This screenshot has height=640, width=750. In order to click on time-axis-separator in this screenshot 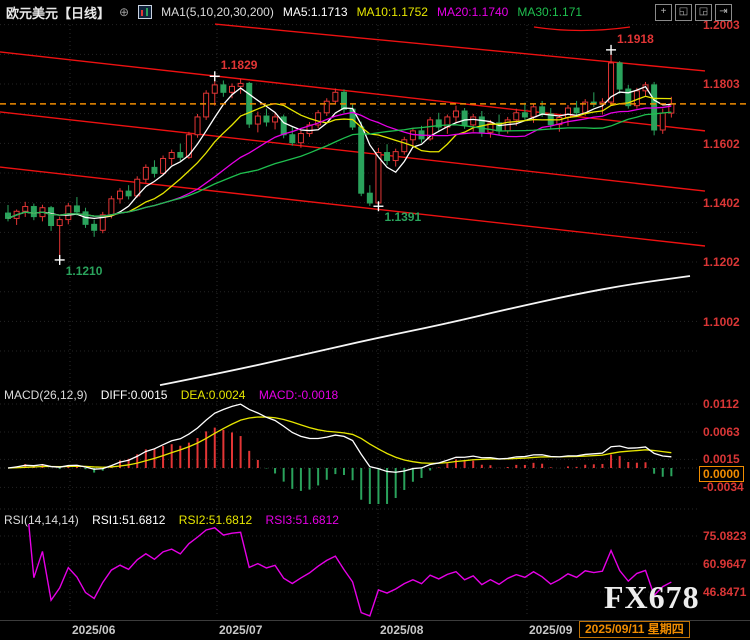, I will do `click(375, 620)`.